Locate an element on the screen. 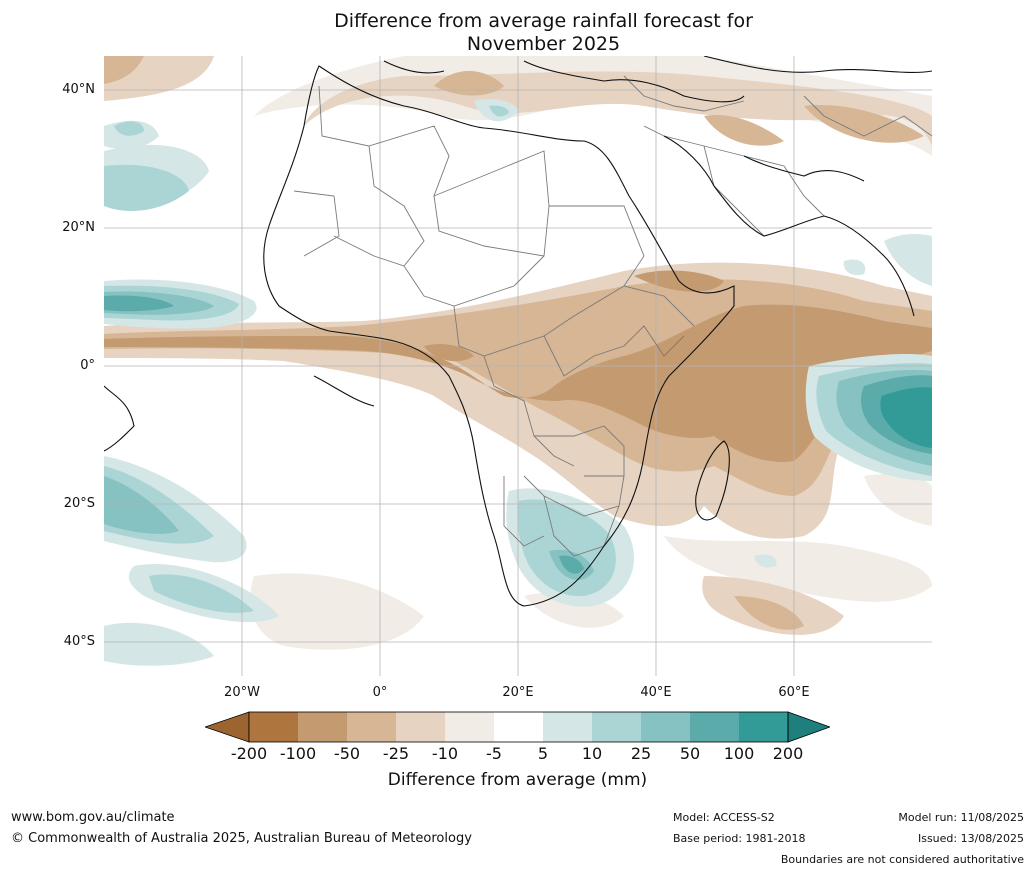 The image size is (1035, 873). lat-label-40s: 40°S is located at coordinates (79, 641).